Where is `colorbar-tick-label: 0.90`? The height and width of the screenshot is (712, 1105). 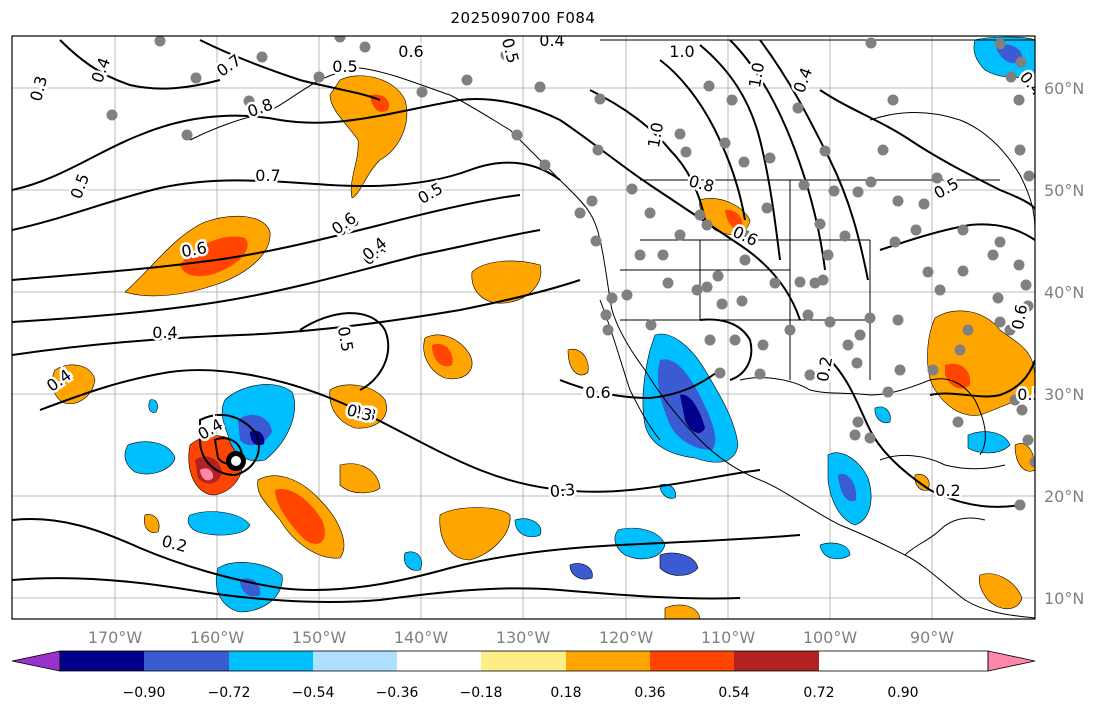 colorbar-tick-label: 0.90 is located at coordinates (902, 693).